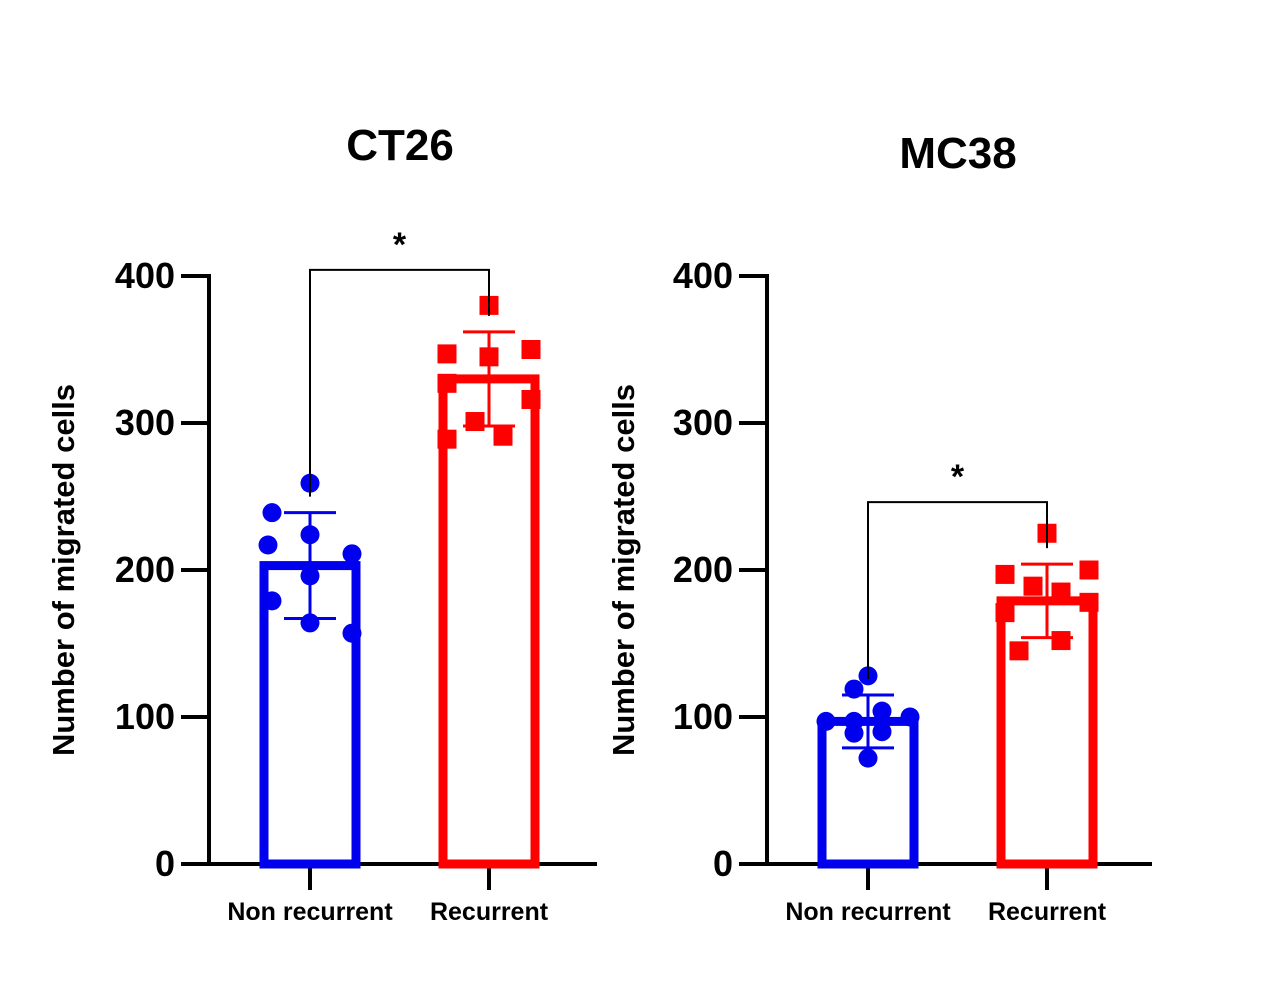 The height and width of the screenshot is (990, 1275). What do you see at coordinates (957, 153) in the screenshot?
I see `chart-title: MC38` at bounding box center [957, 153].